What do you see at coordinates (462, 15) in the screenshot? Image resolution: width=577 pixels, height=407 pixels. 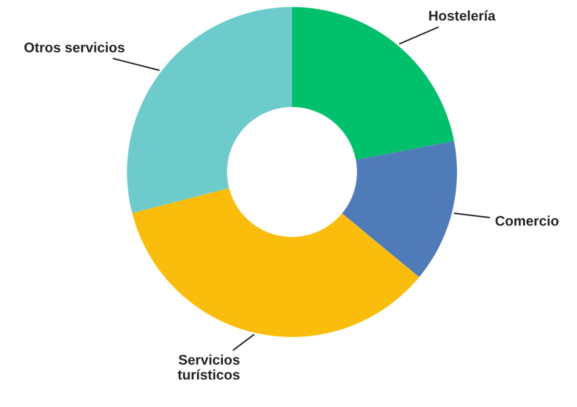 I see `slice-label: Hostelería` at bounding box center [462, 15].